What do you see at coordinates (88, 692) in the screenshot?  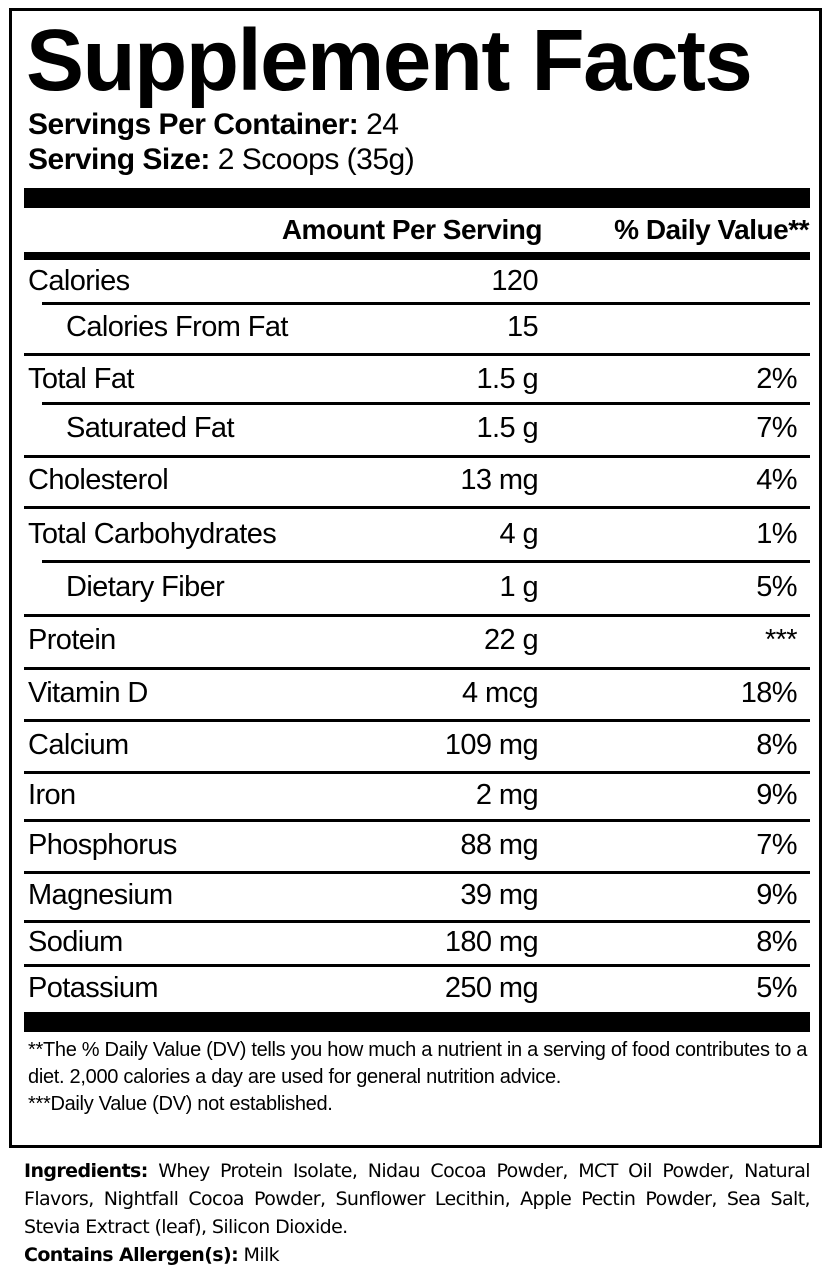 I see `nutrient-name: Vitamin D` at bounding box center [88, 692].